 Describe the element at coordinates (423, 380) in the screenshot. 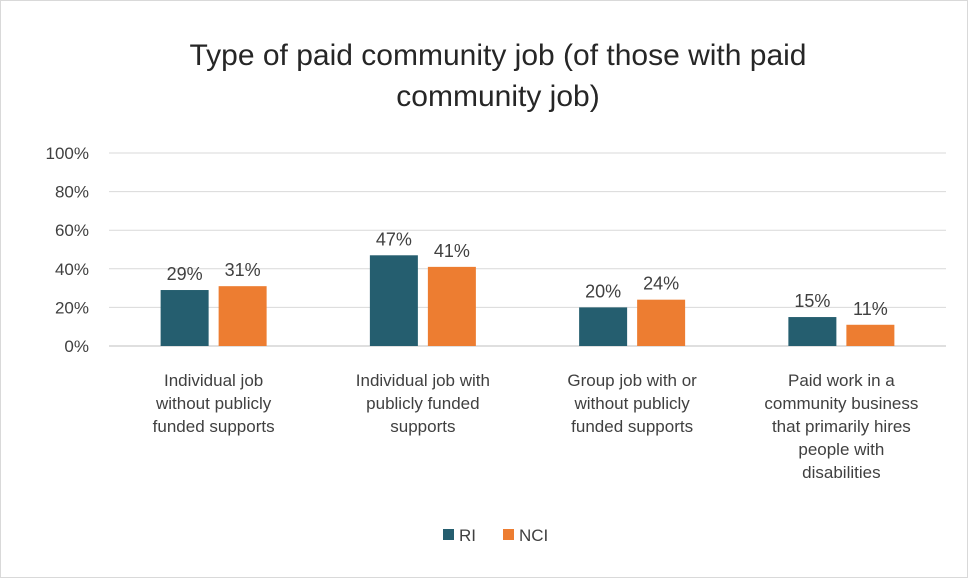

I see `category-label: Individual job with` at that location.